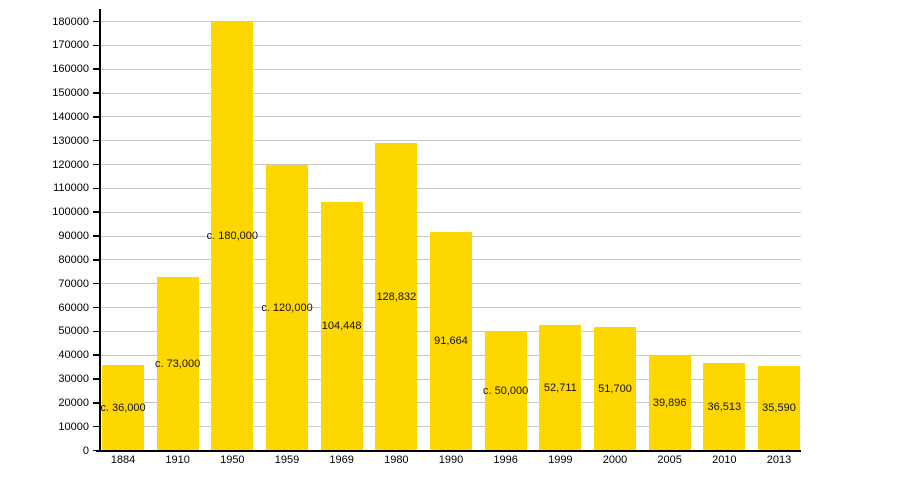 The height and width of the screenshot is (500, 900). What do you see at coordinates (73, 379) in the screenshot?
I see `y-tick-label-30000: 30000` at bounding box center [73, 379].